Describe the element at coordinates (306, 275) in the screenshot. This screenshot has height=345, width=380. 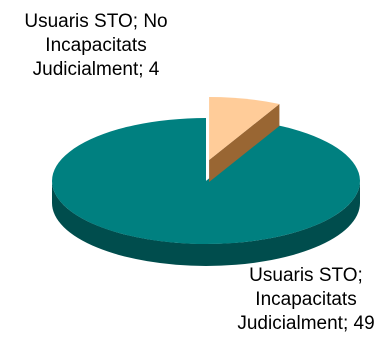
I see `slice-label-line: Usuaris STO;` at that location.